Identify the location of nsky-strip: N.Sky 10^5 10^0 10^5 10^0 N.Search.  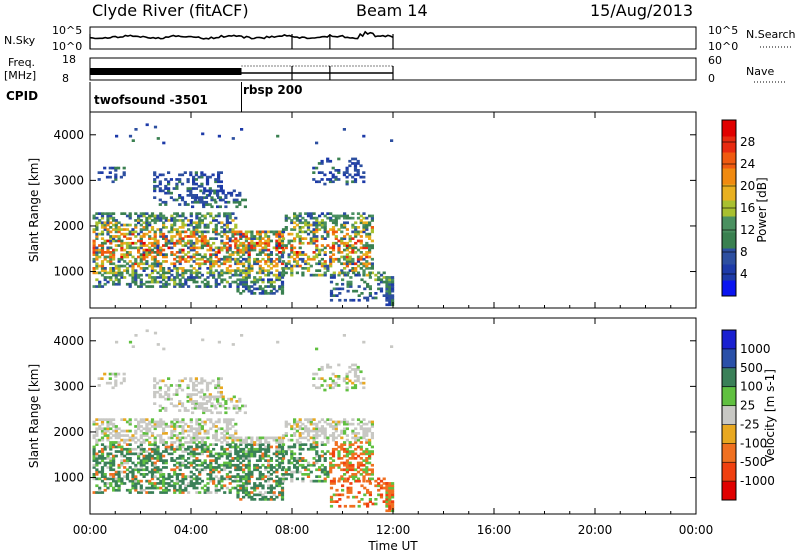
(400, 38).